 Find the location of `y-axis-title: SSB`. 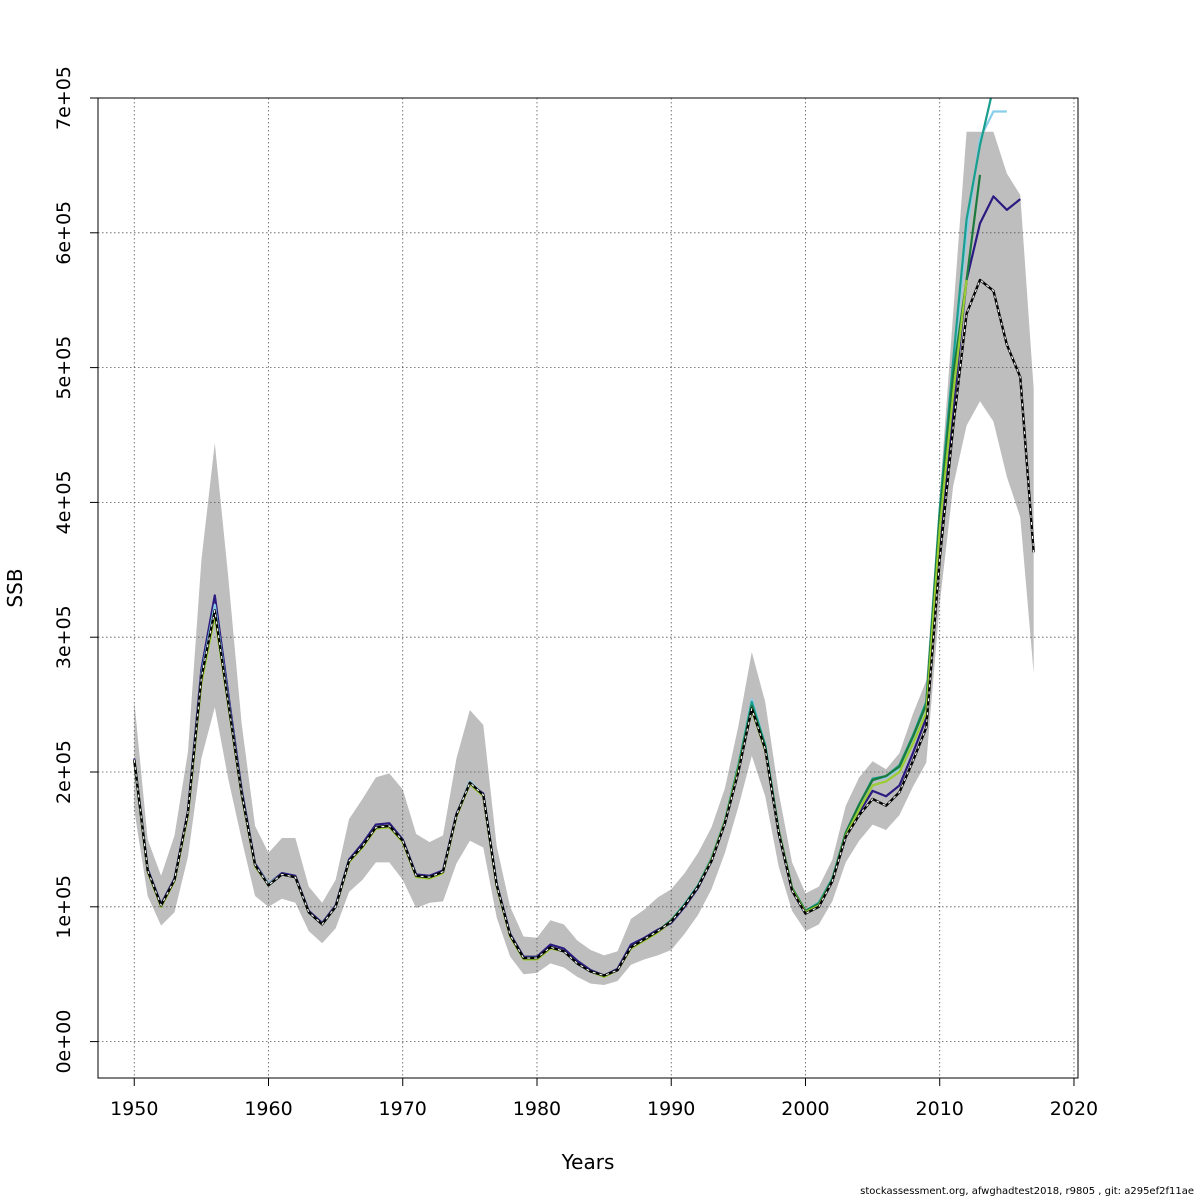

y-axis-title: SSB is located at coordinates (15, 587).